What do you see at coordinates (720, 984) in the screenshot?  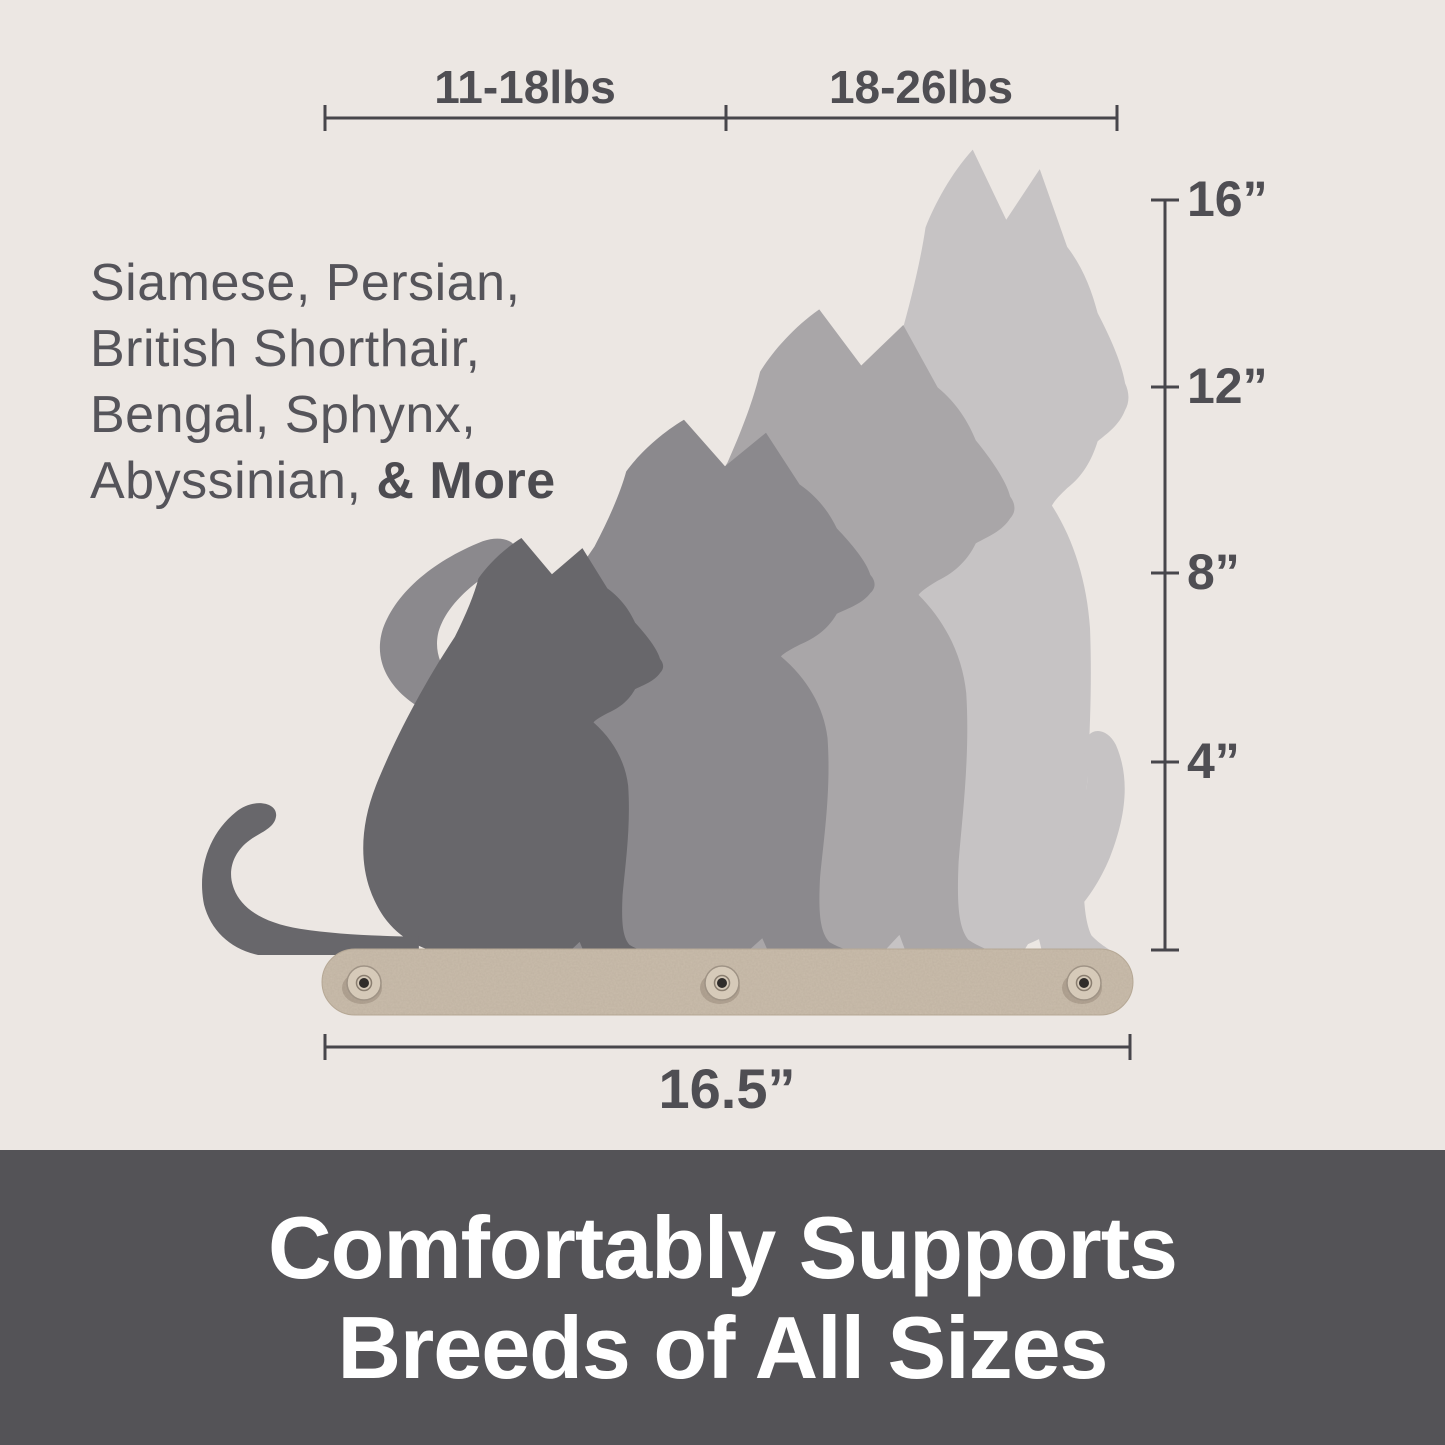 I see `shelf-screw-center` at bounding box center [720, 984].